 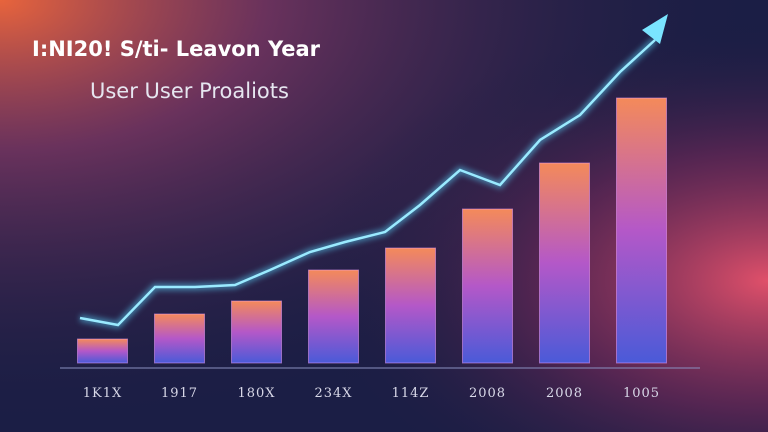 I want to click on trend-arrow, so click(x=655, y=29).